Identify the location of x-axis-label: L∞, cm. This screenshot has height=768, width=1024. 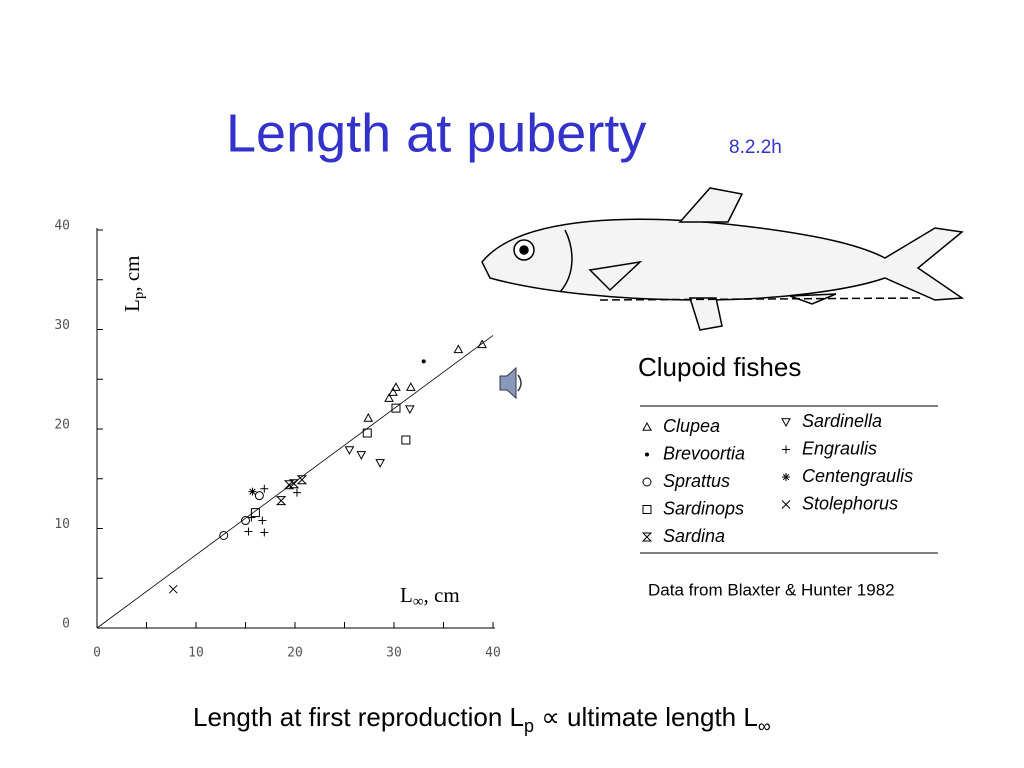
(430, 597).